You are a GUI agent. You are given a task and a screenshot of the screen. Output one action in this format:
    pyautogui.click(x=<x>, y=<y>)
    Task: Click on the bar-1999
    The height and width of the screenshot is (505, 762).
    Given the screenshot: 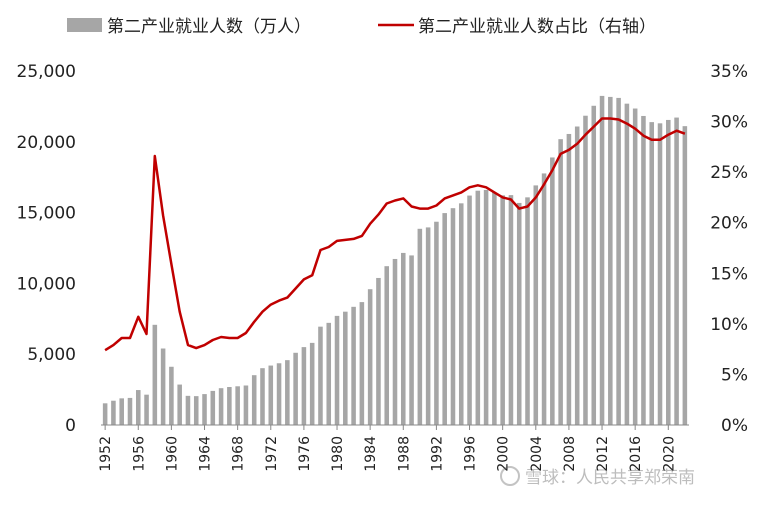 What is the action you would take?
    pyautogui.click(x=494, y=308)
    